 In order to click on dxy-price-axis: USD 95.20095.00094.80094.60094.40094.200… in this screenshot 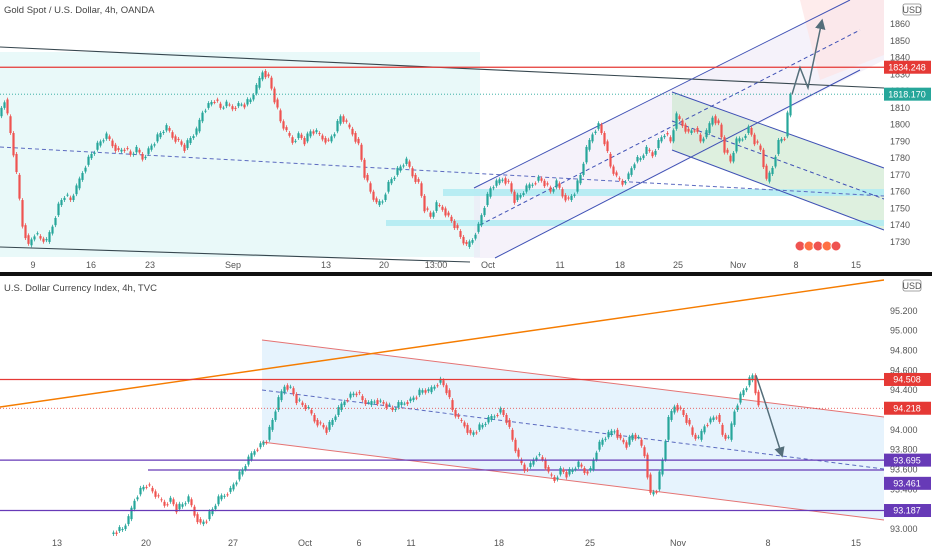, I will do `click(908, 407)`.